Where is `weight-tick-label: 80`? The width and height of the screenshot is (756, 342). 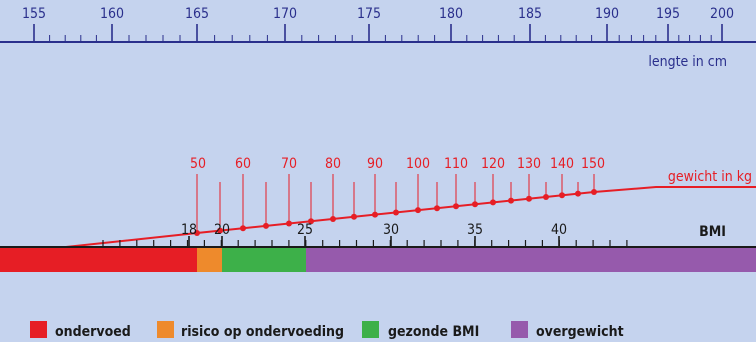
weight-tick-label: 80 is located at coordinates (333, 164).